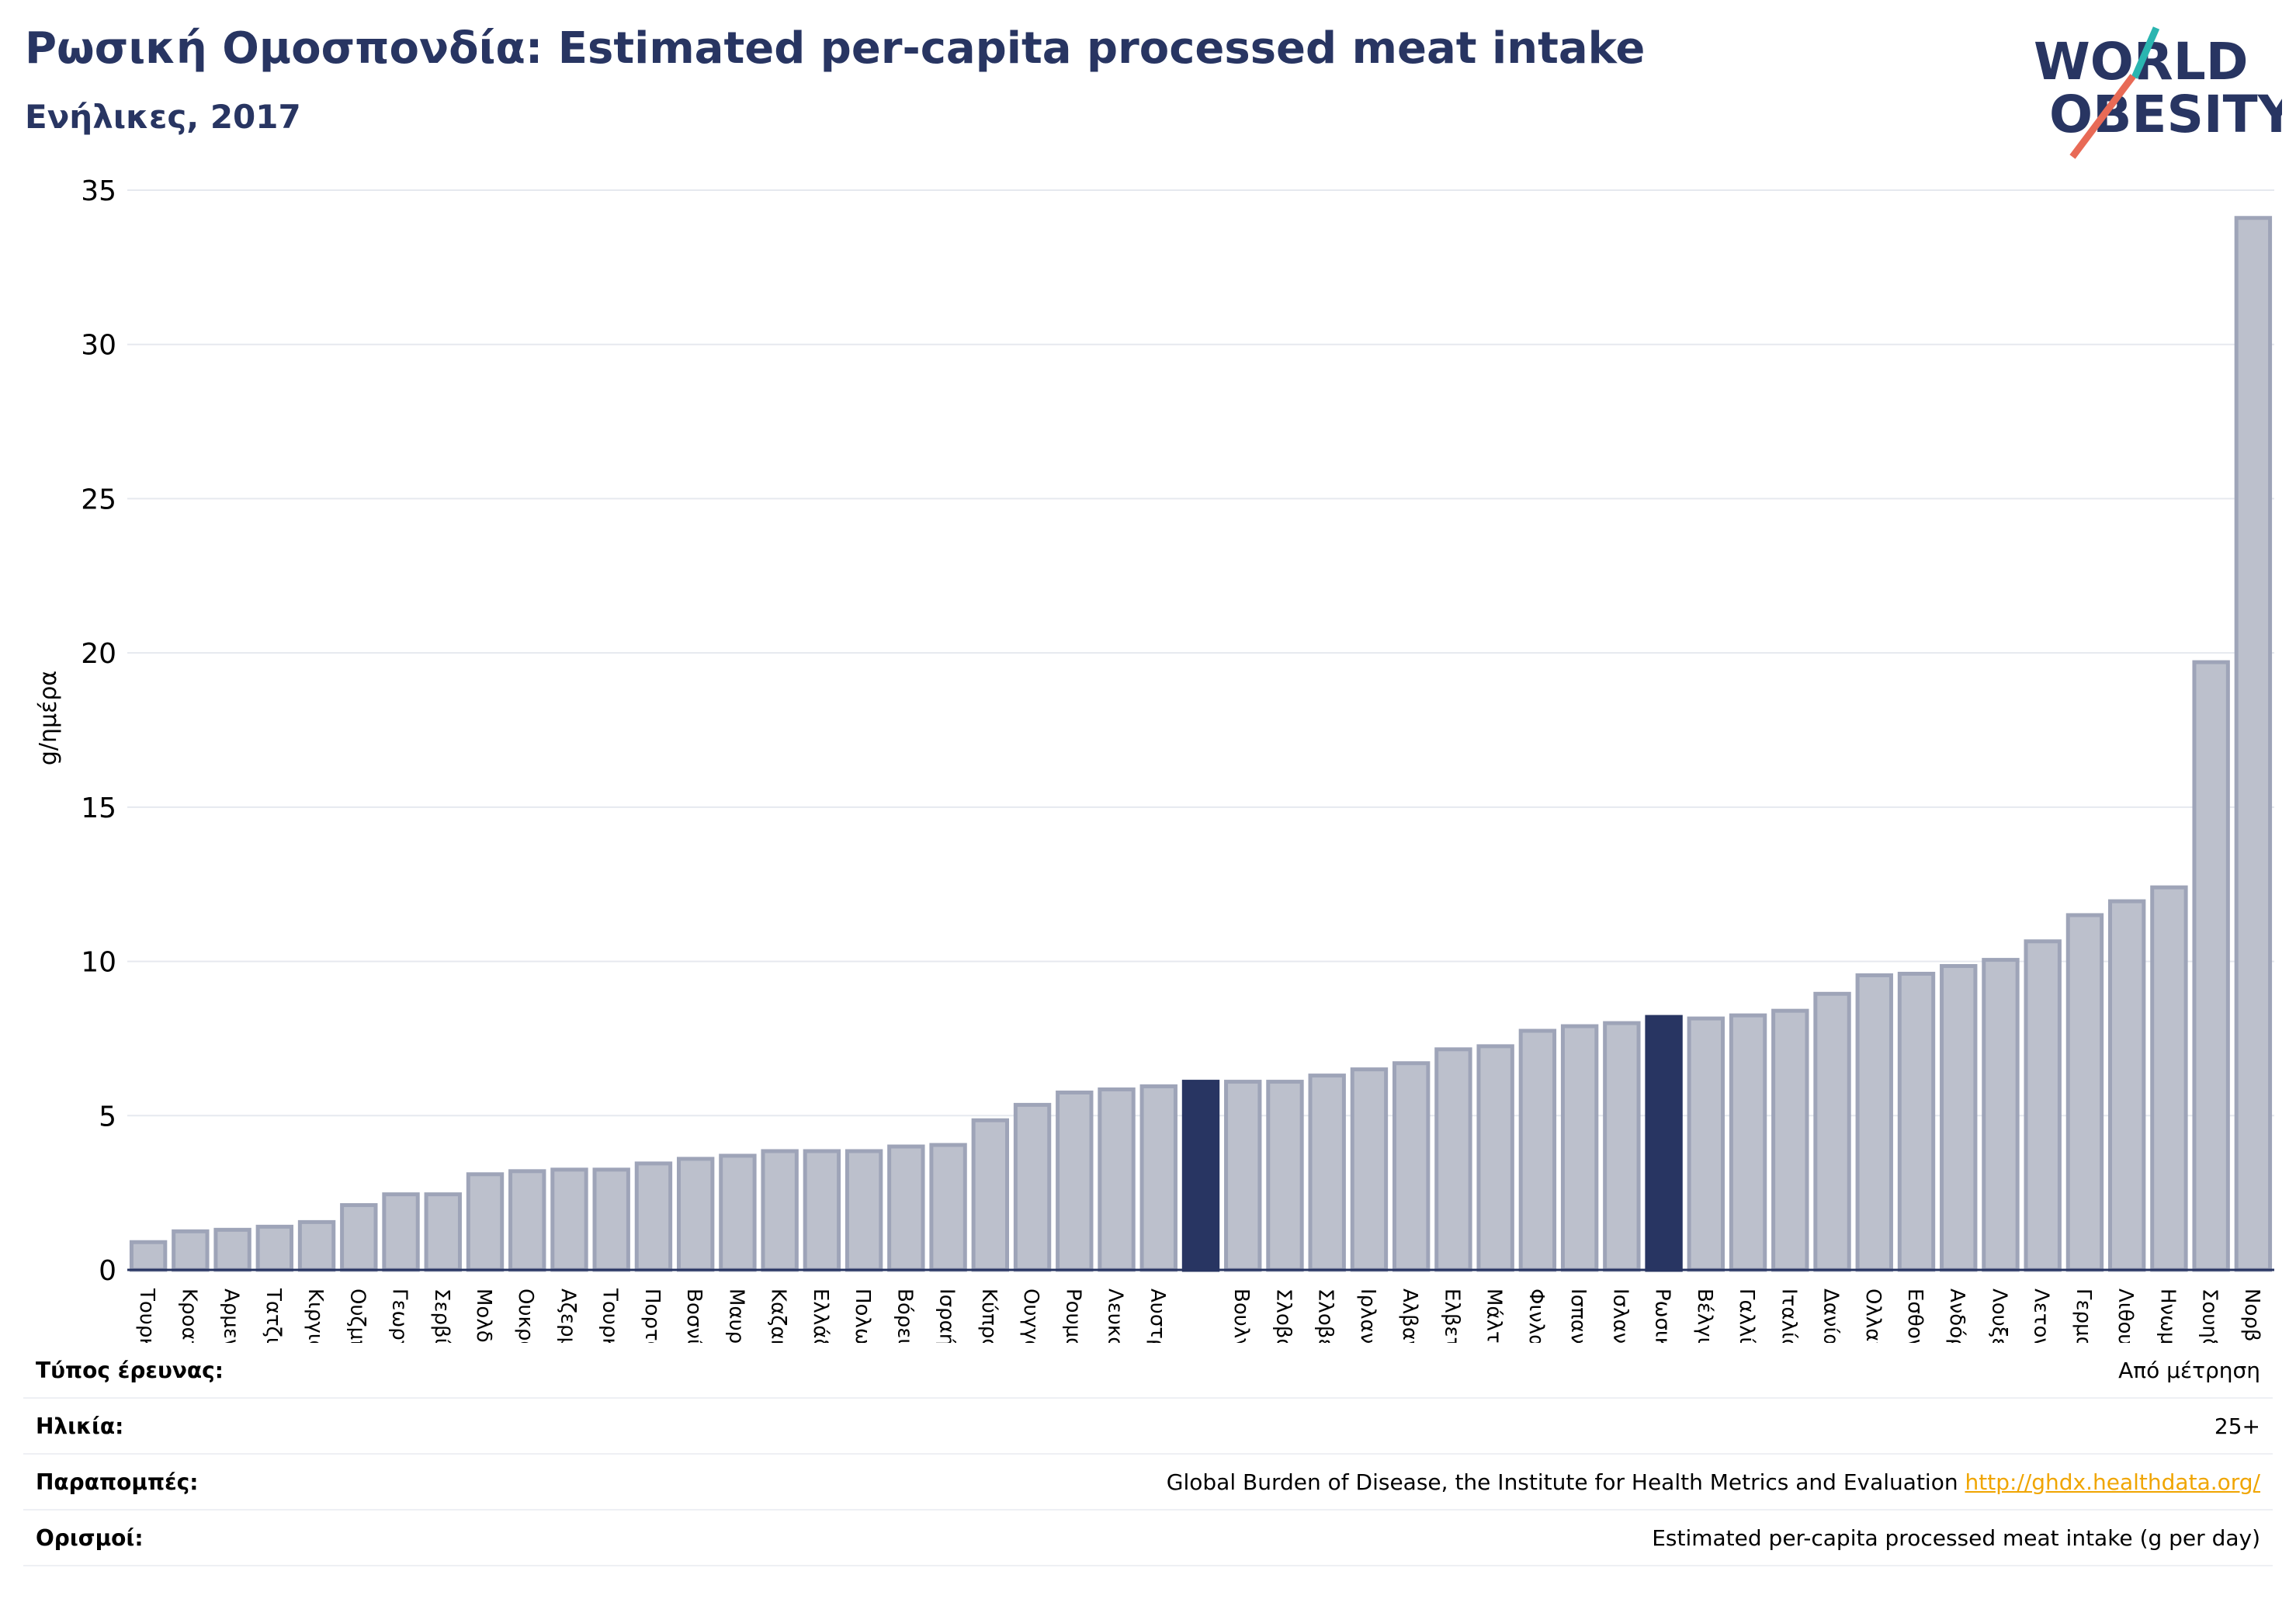 The width and height of the screenshot is (2296, 1599). I want to click on x-tick-label: Βόρεια Μακεδονία, so click(904, 1316).